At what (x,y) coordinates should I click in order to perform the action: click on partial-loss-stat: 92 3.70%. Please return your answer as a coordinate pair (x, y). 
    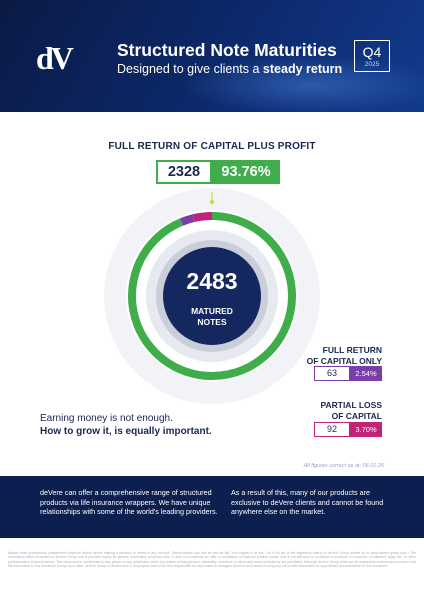
    Looking at the image, I should click on (348, 429).